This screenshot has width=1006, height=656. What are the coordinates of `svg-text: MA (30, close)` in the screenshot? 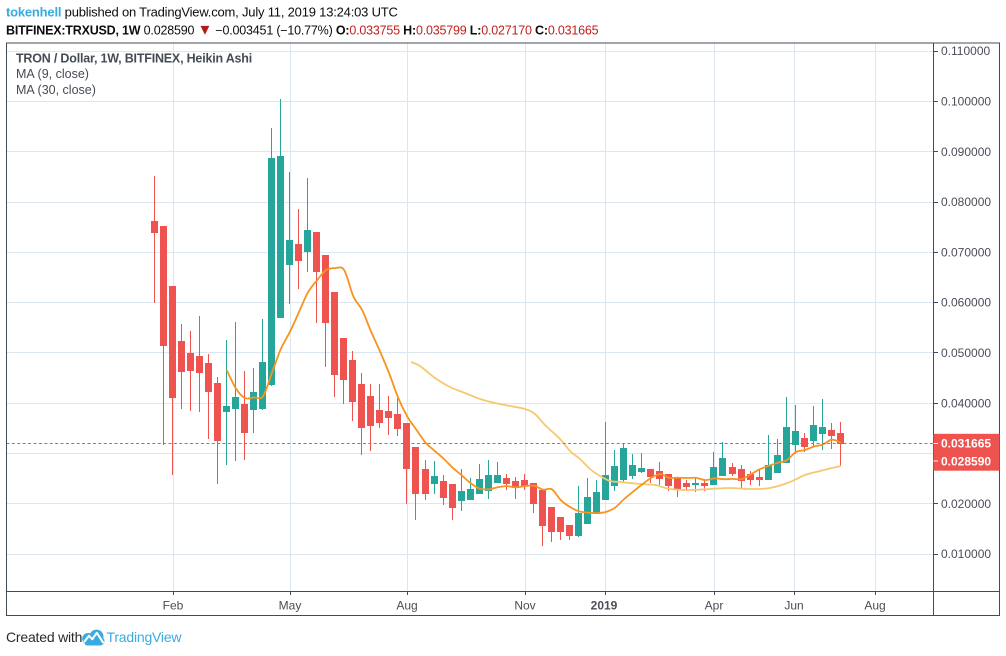 It's located at (56, 90).